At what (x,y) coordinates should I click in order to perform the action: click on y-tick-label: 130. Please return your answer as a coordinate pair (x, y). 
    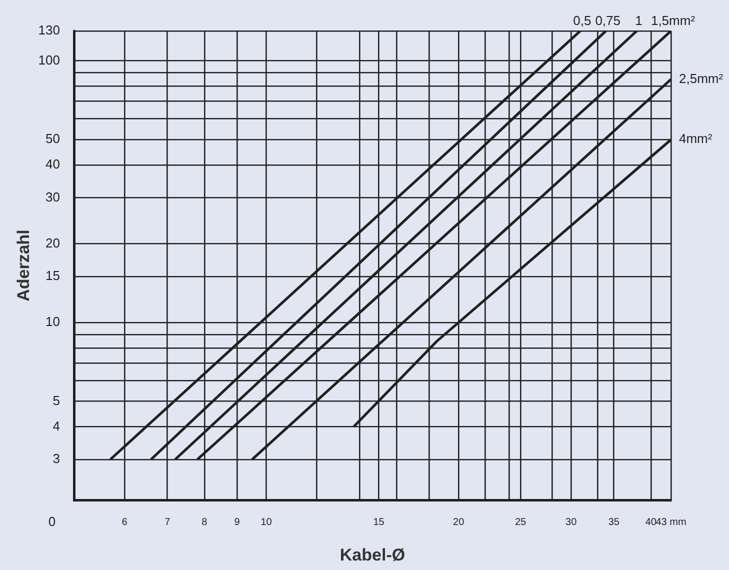
    Looking at the image, I should click on (49, 30).